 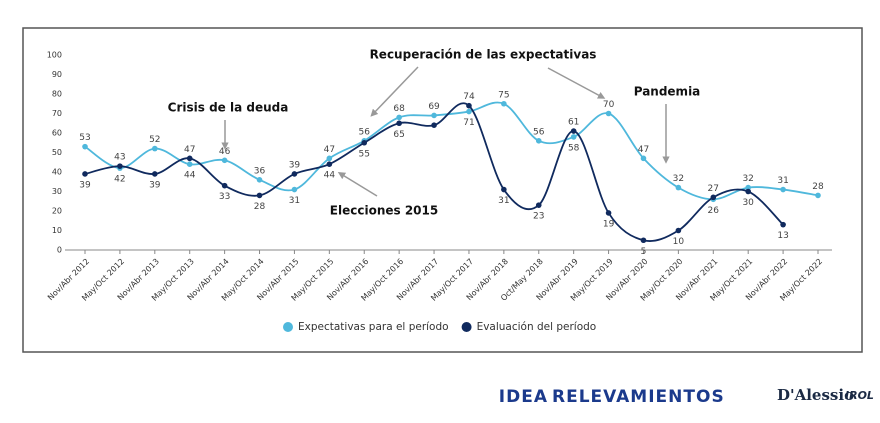 What do you see at coordinates (189, 150) in the screenshot?
I see `data-label: 47` at bounding box center [189, 150].